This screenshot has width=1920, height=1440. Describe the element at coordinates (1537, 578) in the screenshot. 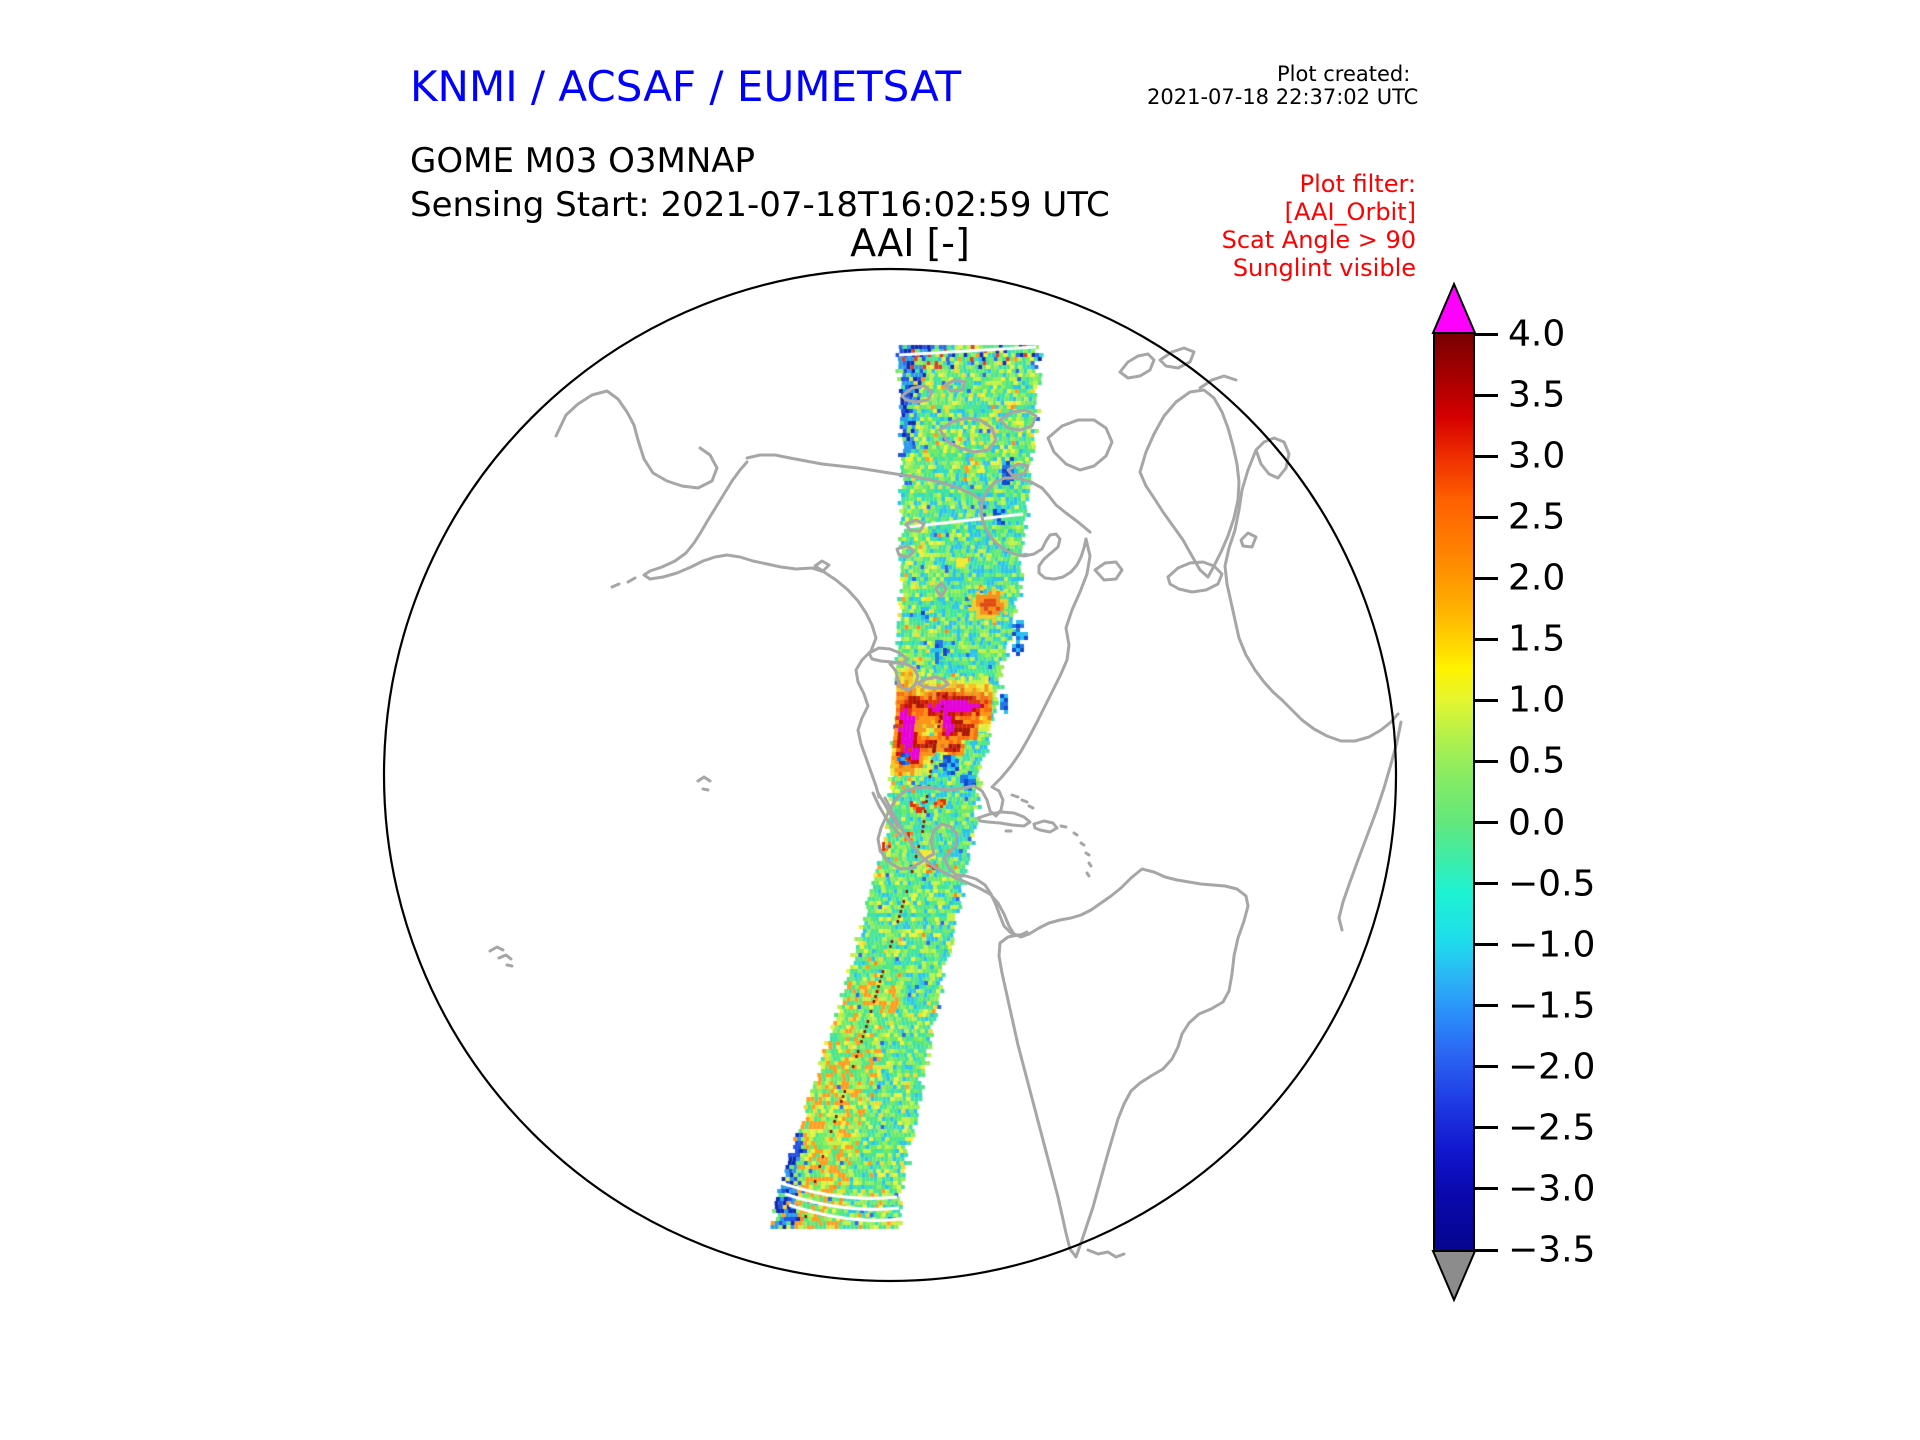

I see `colorbar-tick-label: 2.0` at that location.